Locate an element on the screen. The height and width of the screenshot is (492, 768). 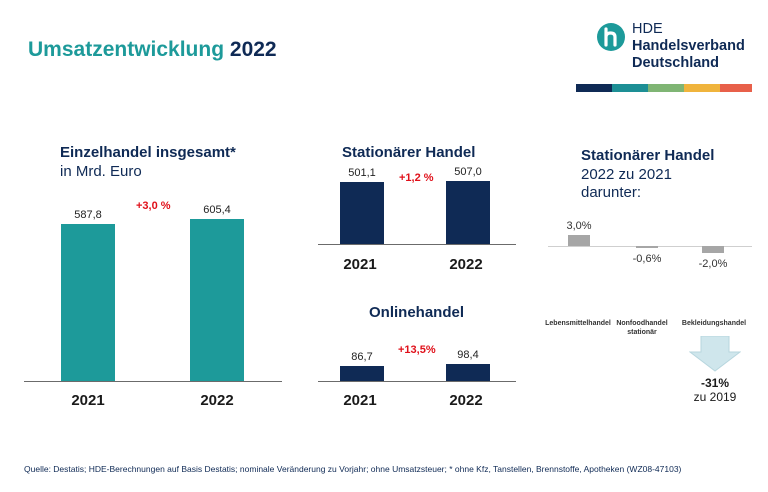
chart4-bar-nonfoodhandel is located at coordinates (647, 247).